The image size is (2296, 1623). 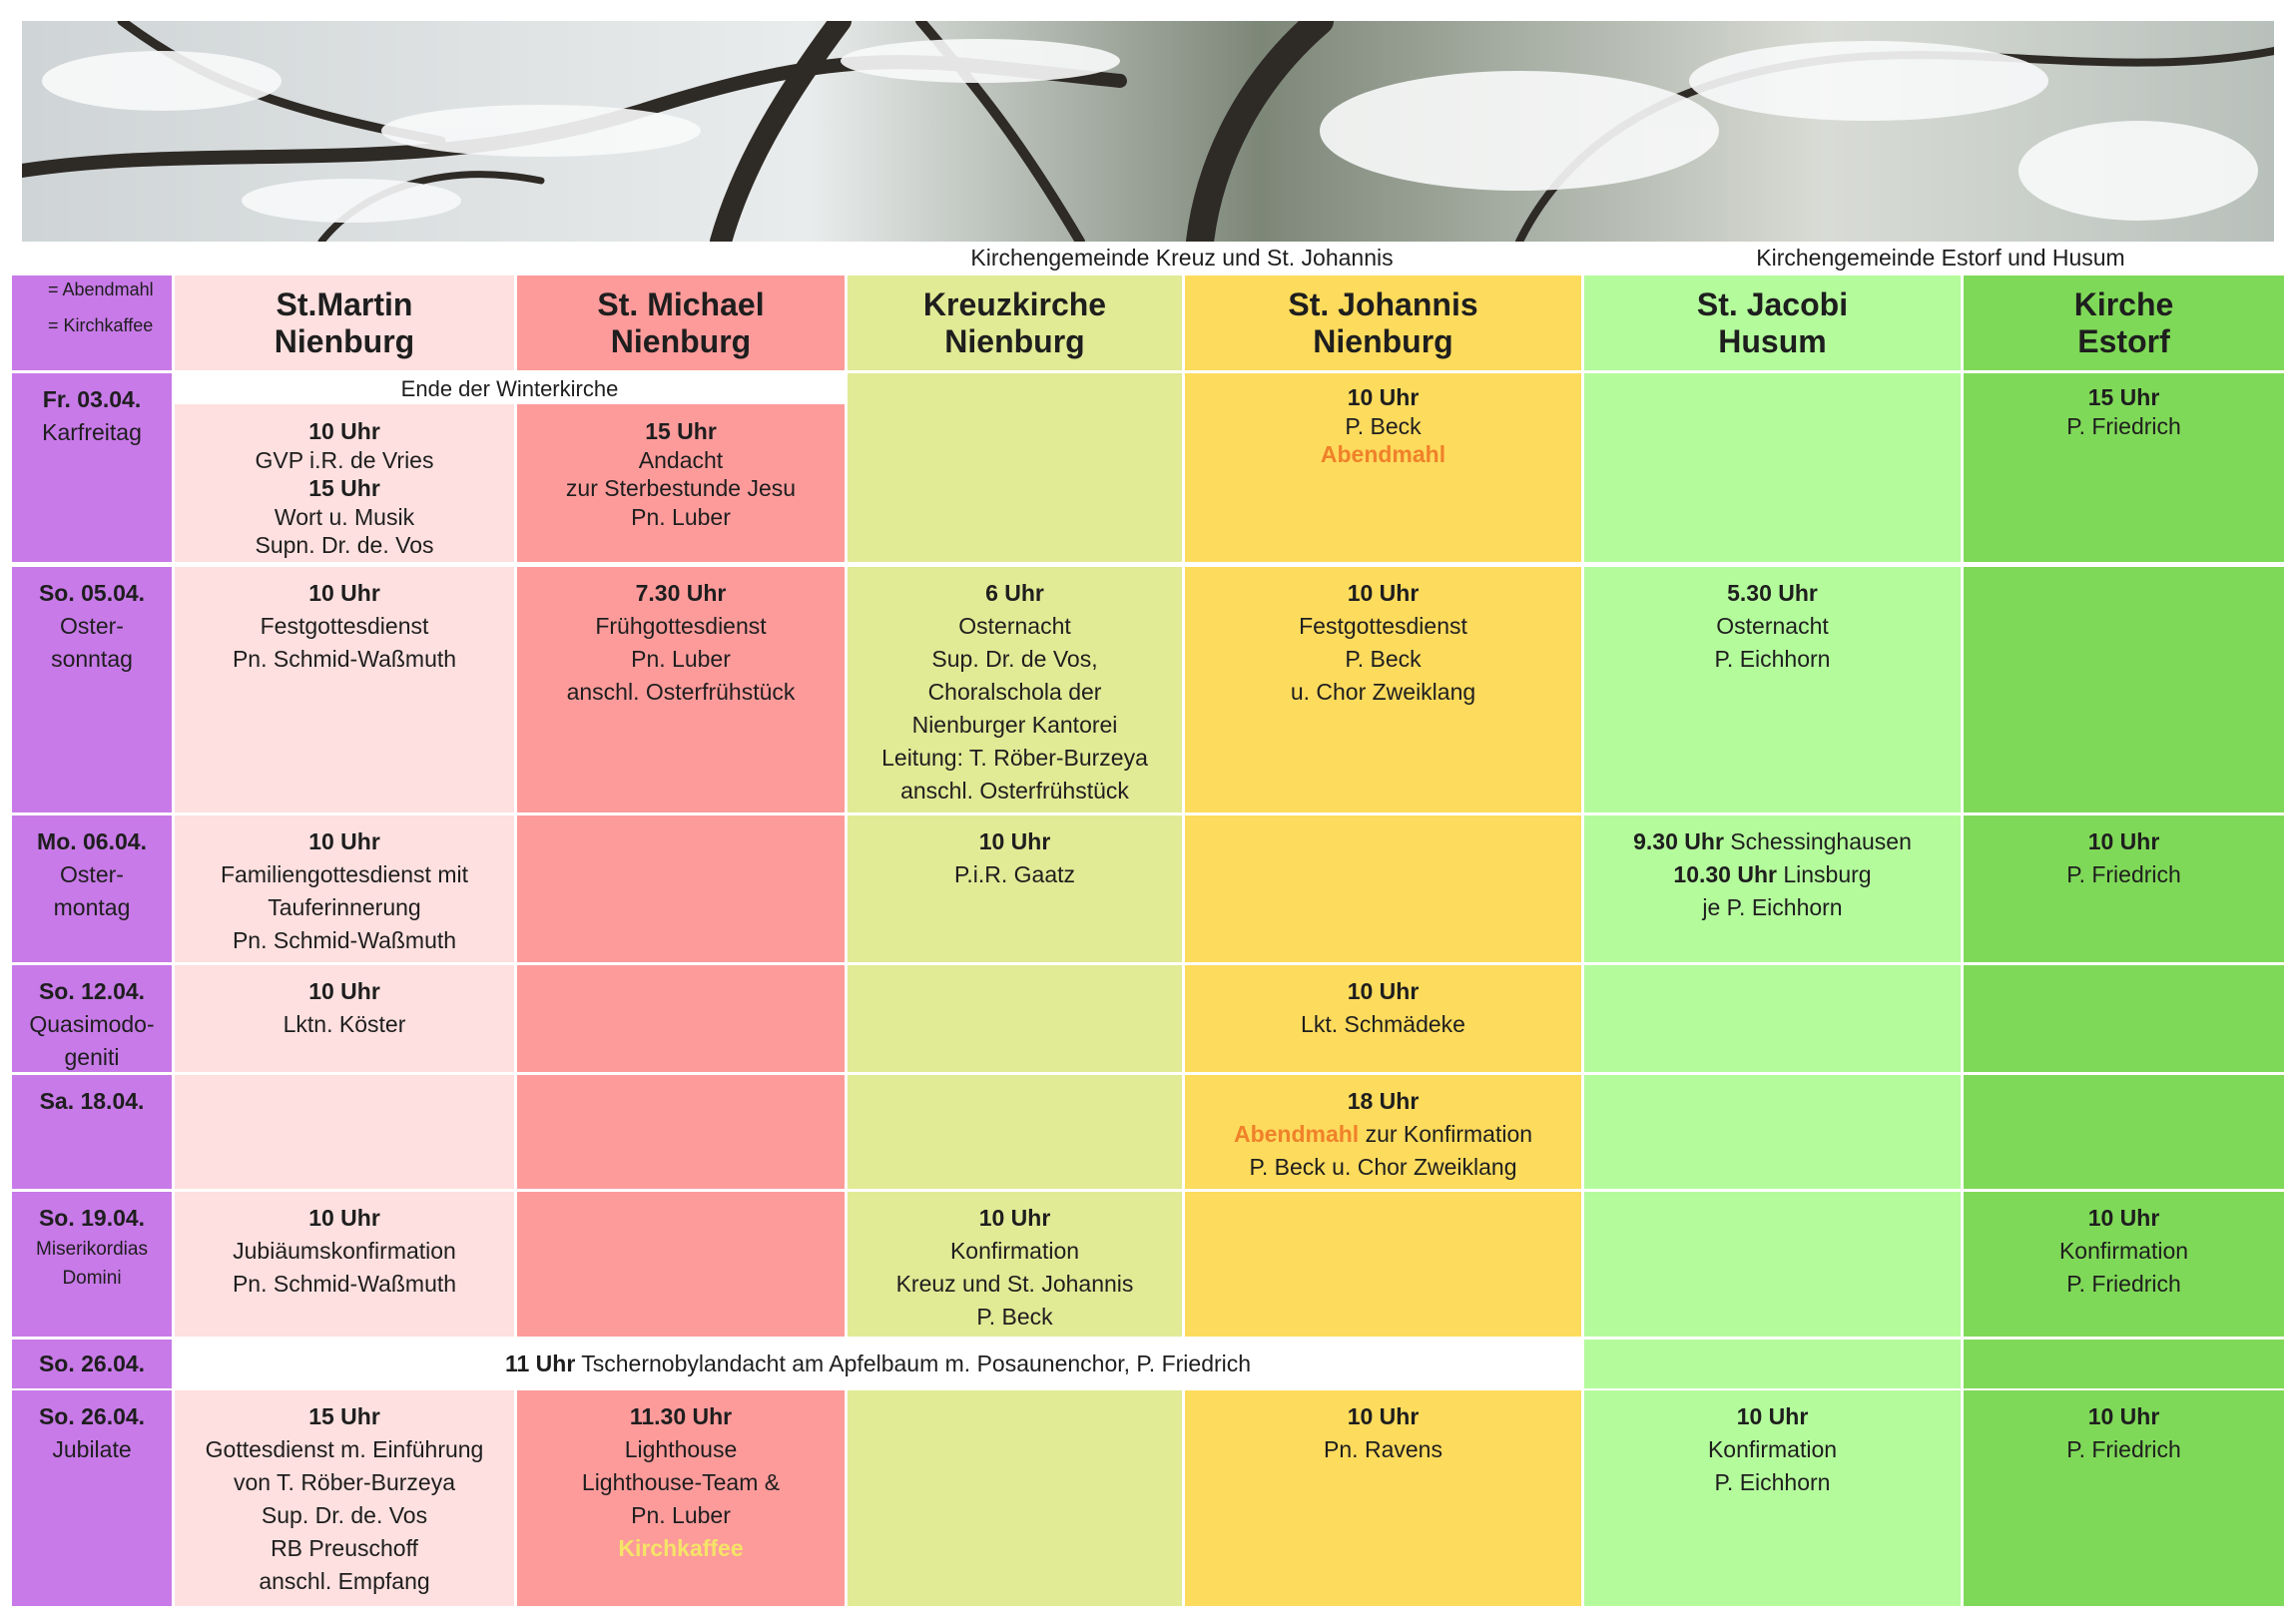 I want to click on text-line: Leitung: T. Röber-Burzeya, so click(x=1015, y=758).